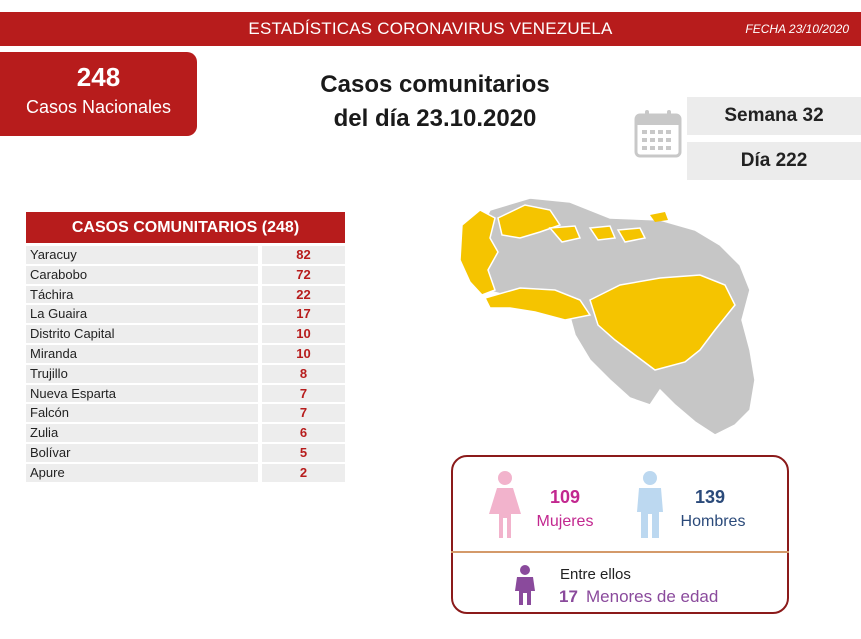  I want to click on table-row: Carabobo 72, so click(185, 274).